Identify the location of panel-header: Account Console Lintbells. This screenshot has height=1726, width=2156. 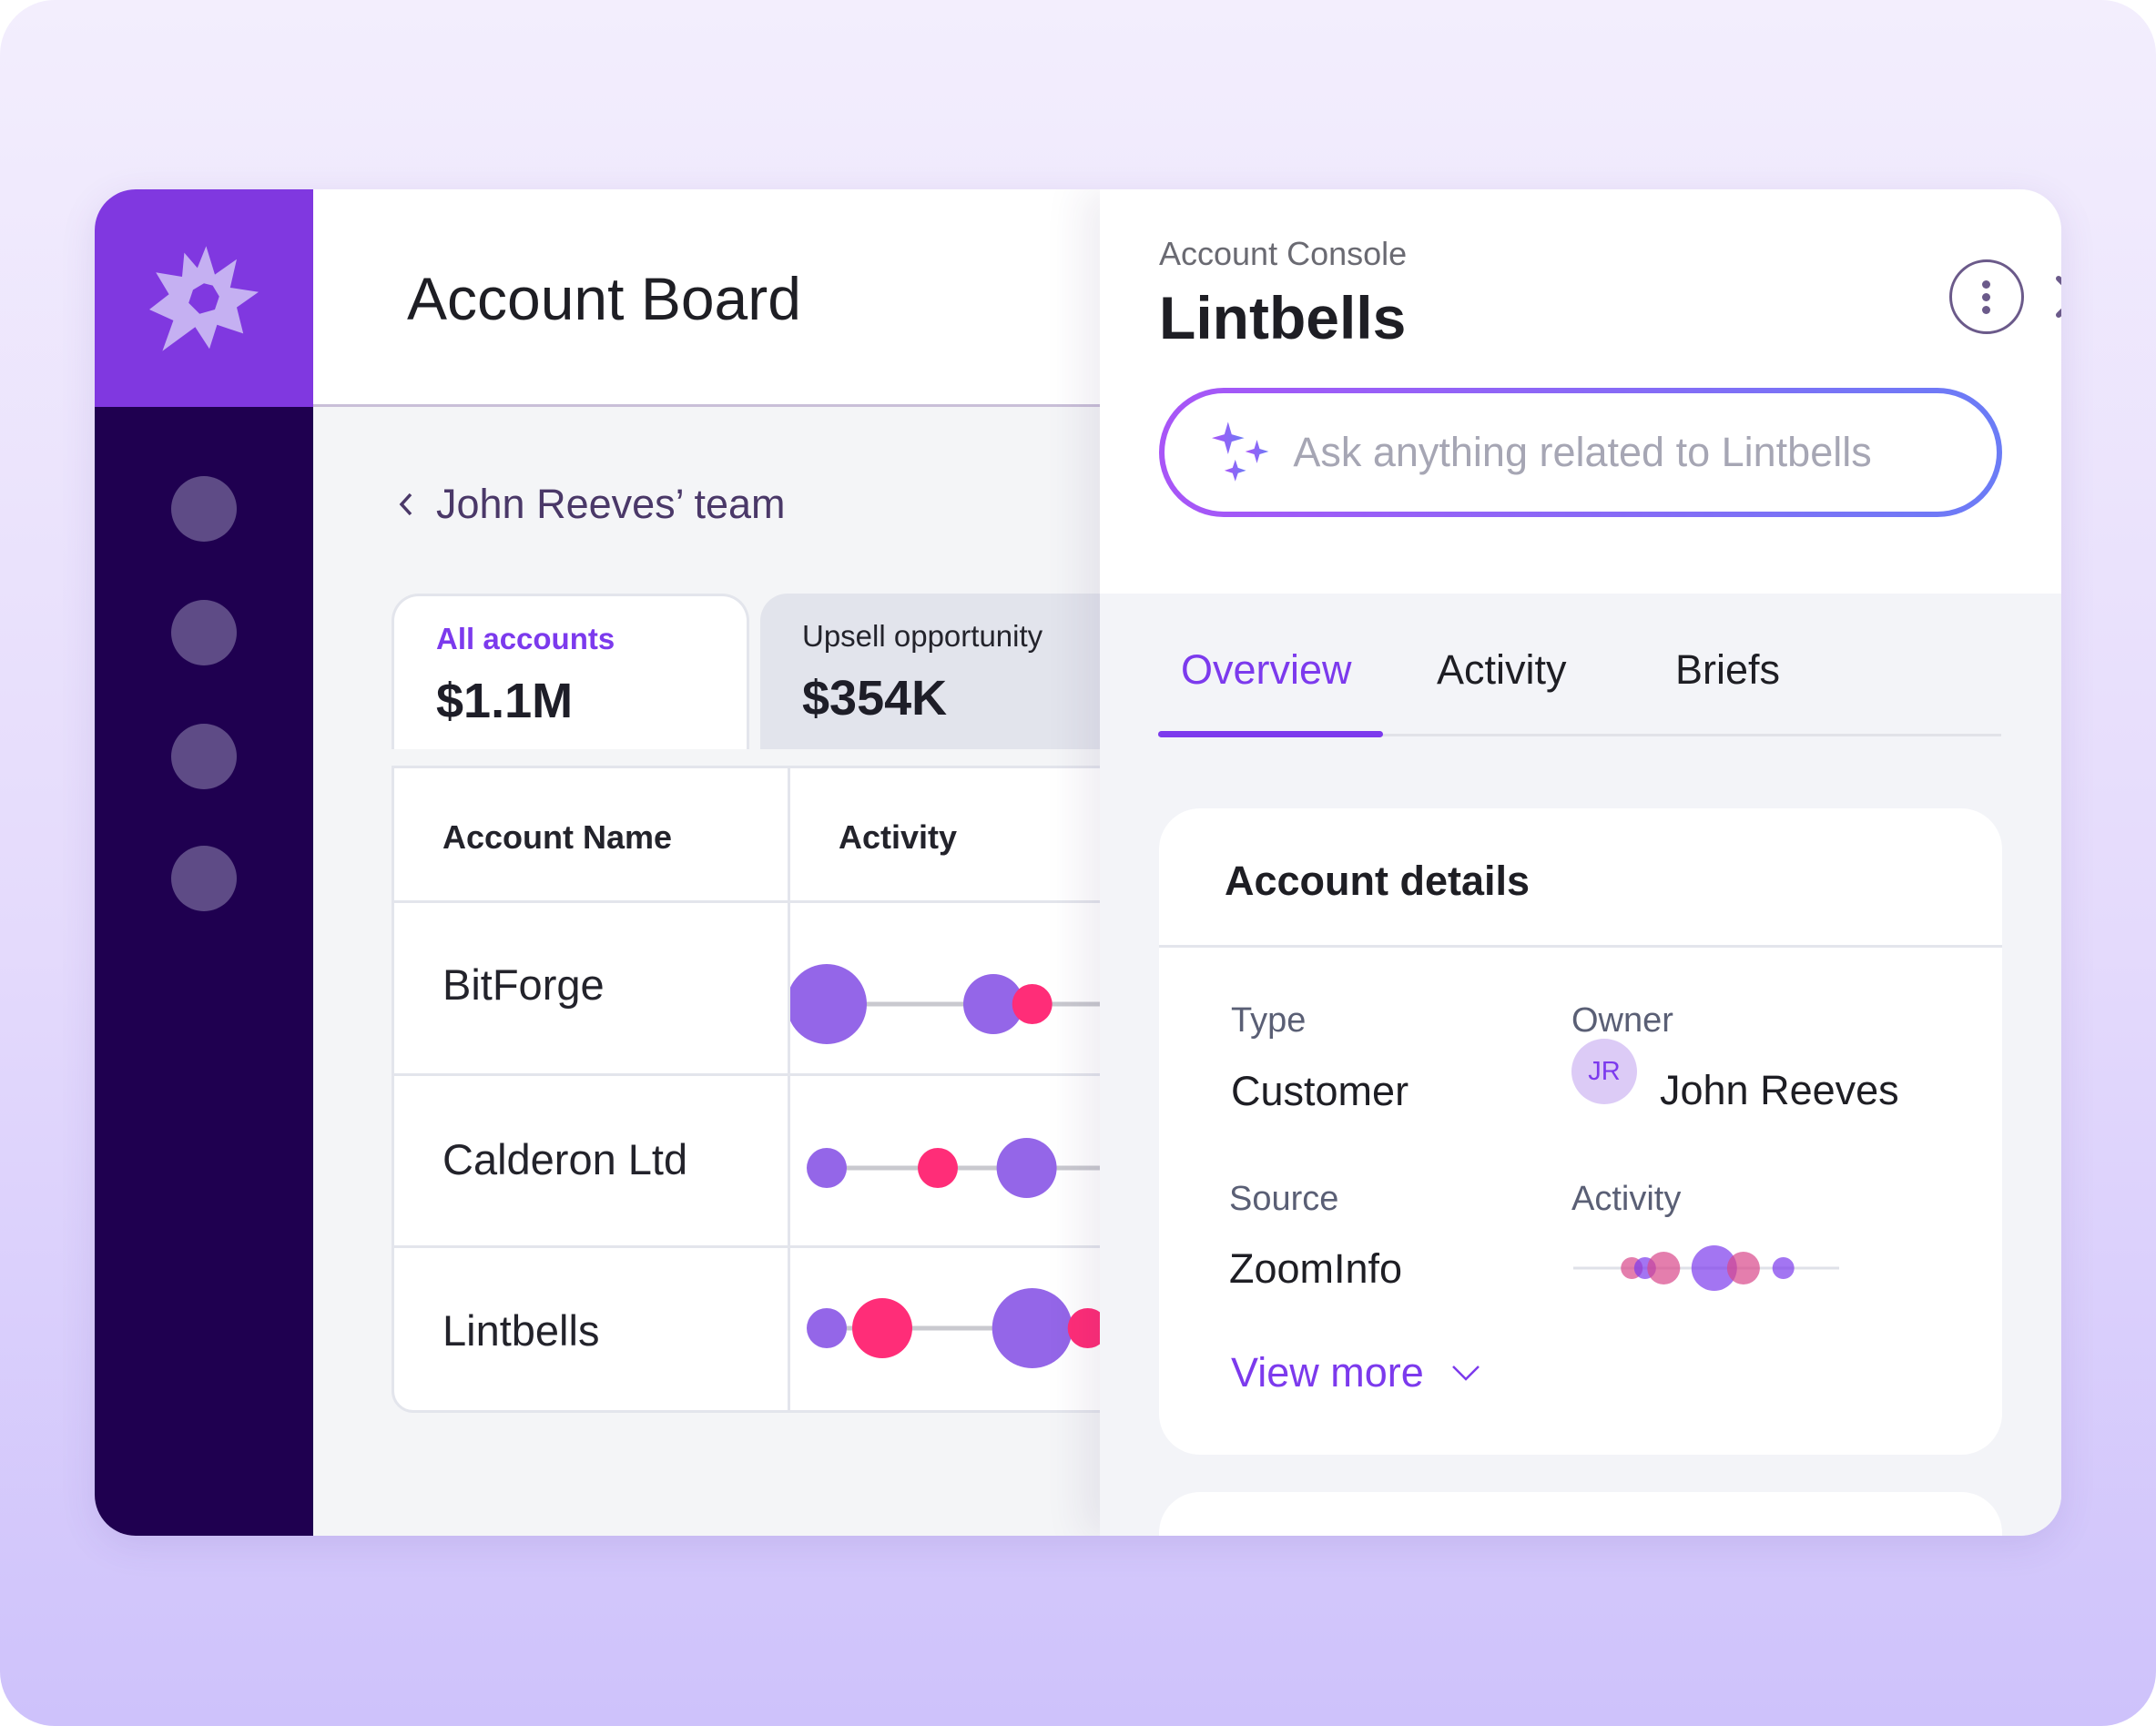
(1580, 391).